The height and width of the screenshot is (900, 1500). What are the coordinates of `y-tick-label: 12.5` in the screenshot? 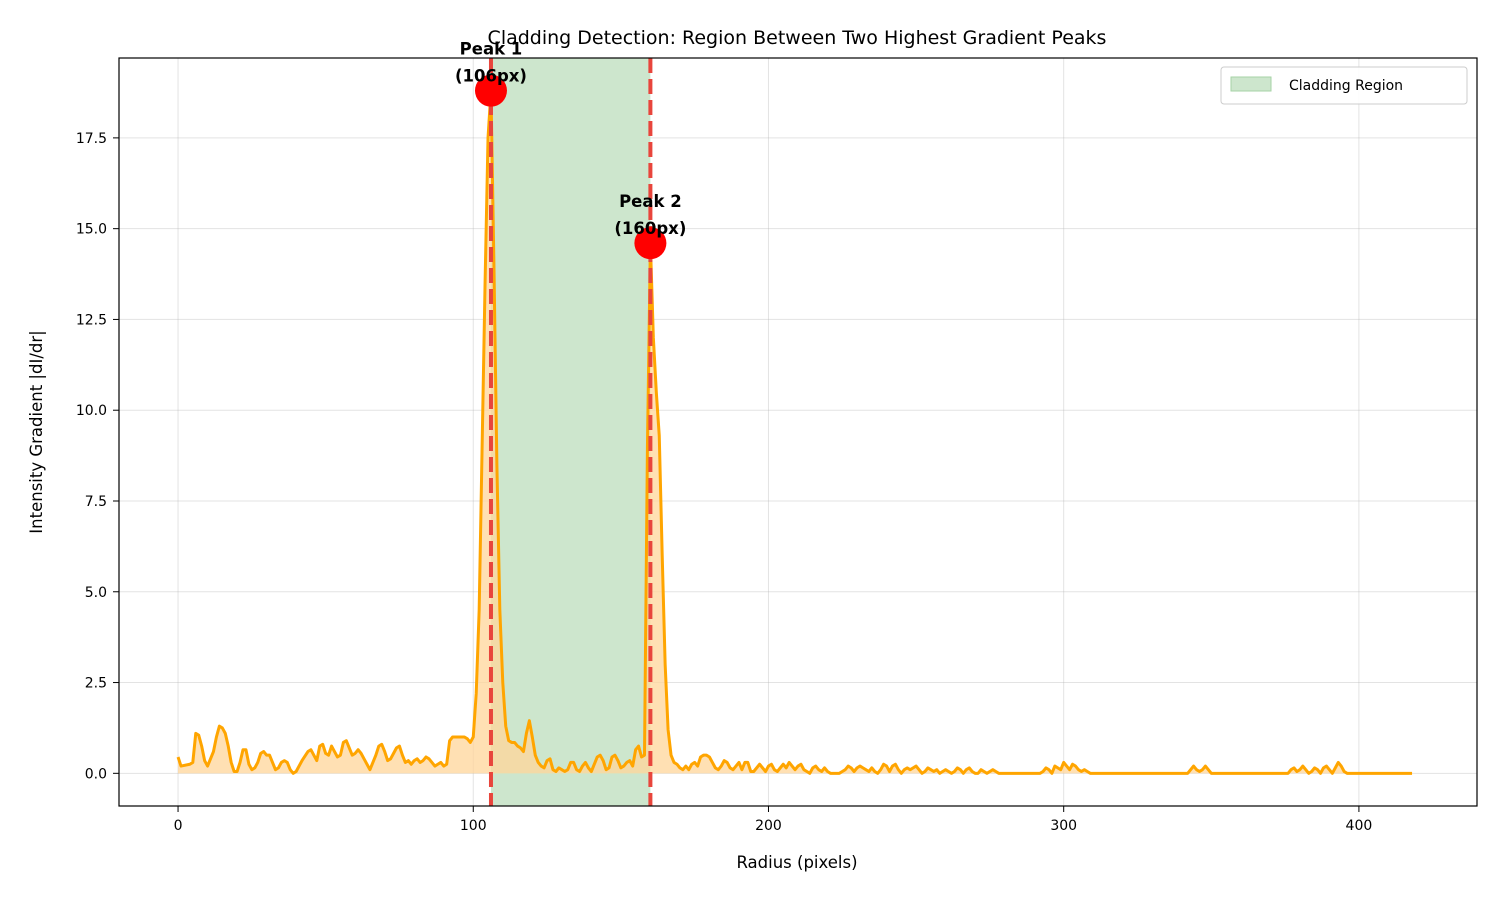 It's located at (91, 320).